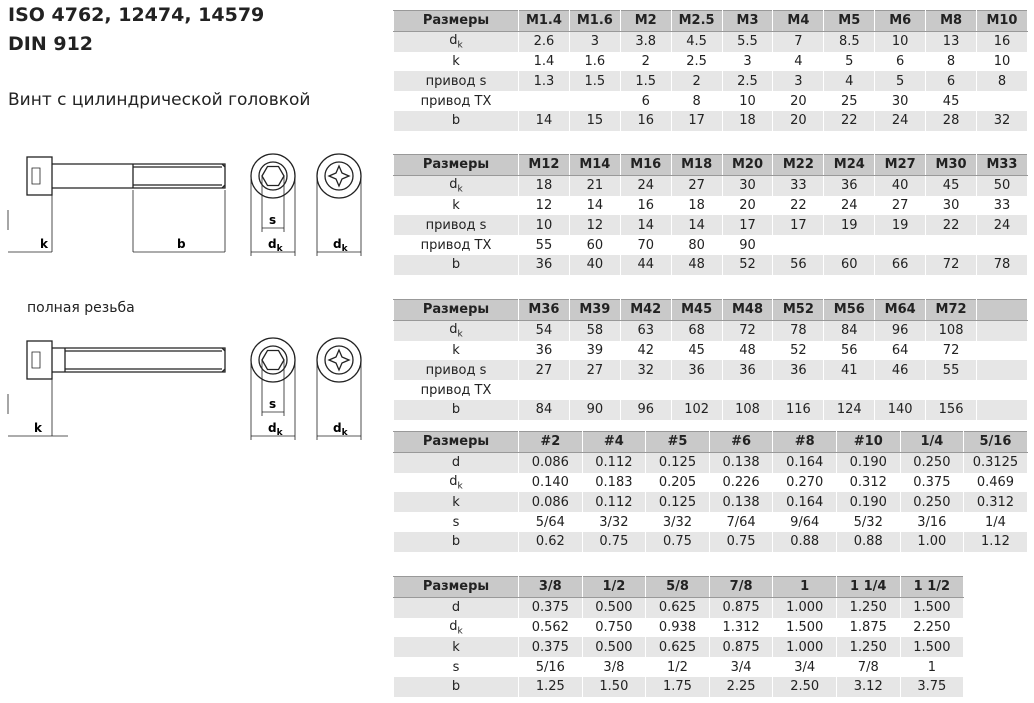 Image resolution: width=1034 pixels, height=703 pixels. What do you see at coordinates (1002, 205) in the screenshot?
I see `cell: 33` at bounding box center [1002, 205].